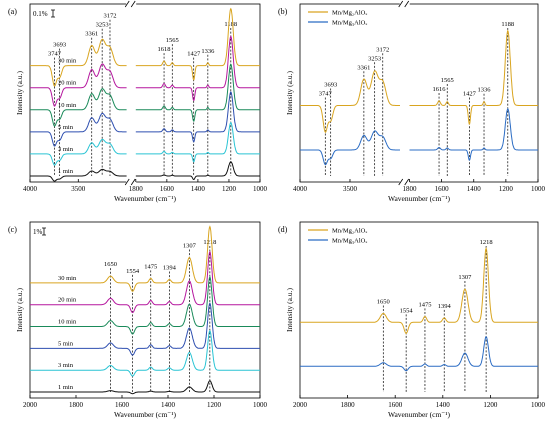  I want to click on peak-label: 3361, so click(91, 34).